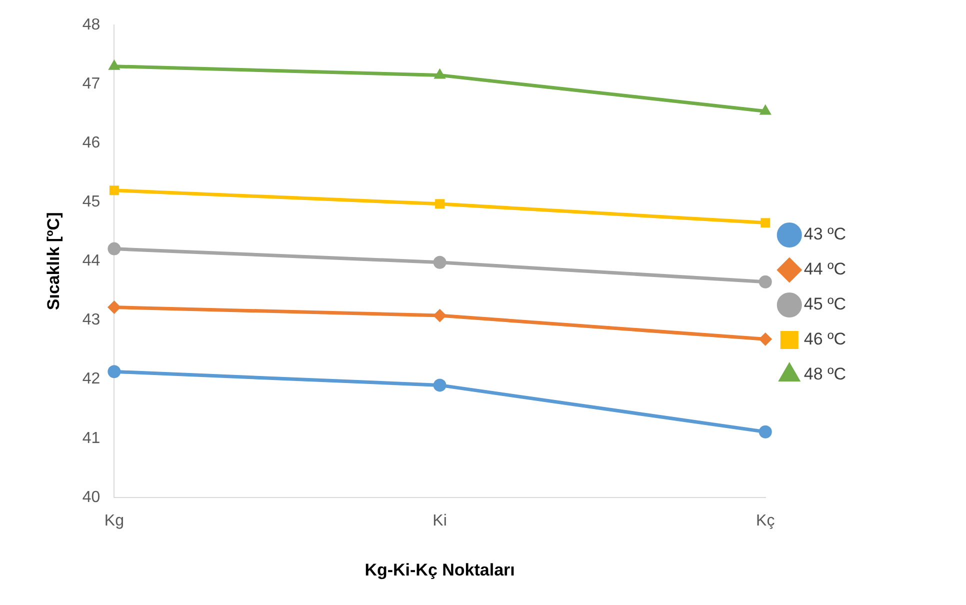  What do you see at coordinates (91, 83) in the screenshot?
I see `y-tick-label: 47` at bounding box center [91, 83].